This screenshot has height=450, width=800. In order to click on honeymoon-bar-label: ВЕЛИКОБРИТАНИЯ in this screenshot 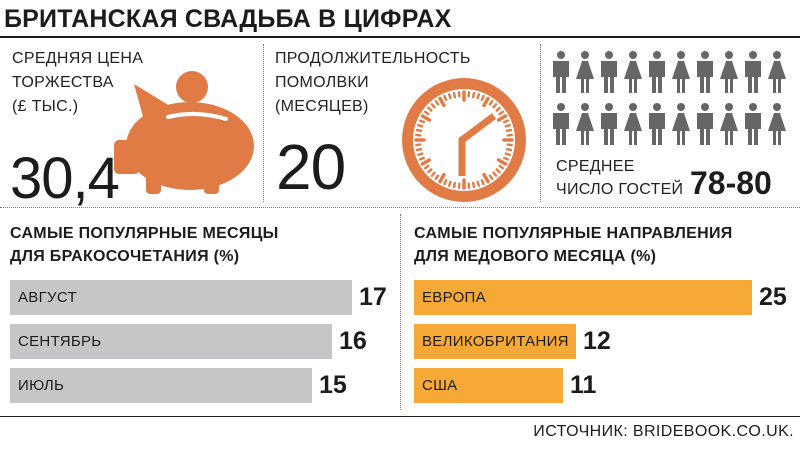, I will do `click(495, 341)`.